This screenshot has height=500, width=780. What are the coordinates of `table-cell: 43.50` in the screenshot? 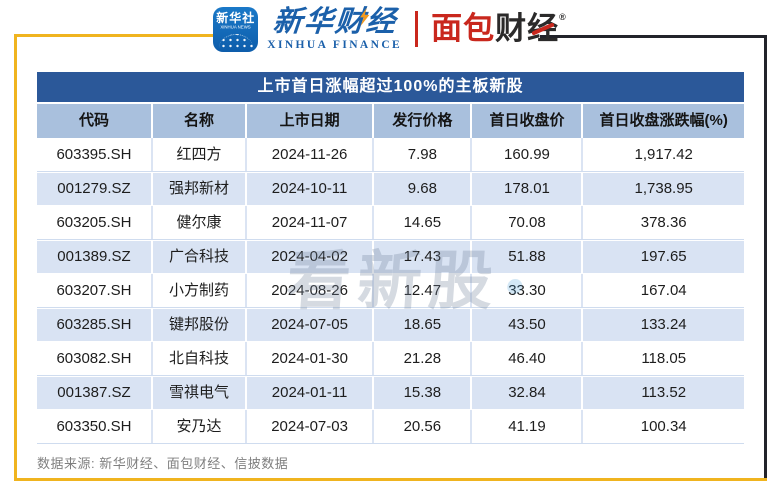 It's located at (528, 325).